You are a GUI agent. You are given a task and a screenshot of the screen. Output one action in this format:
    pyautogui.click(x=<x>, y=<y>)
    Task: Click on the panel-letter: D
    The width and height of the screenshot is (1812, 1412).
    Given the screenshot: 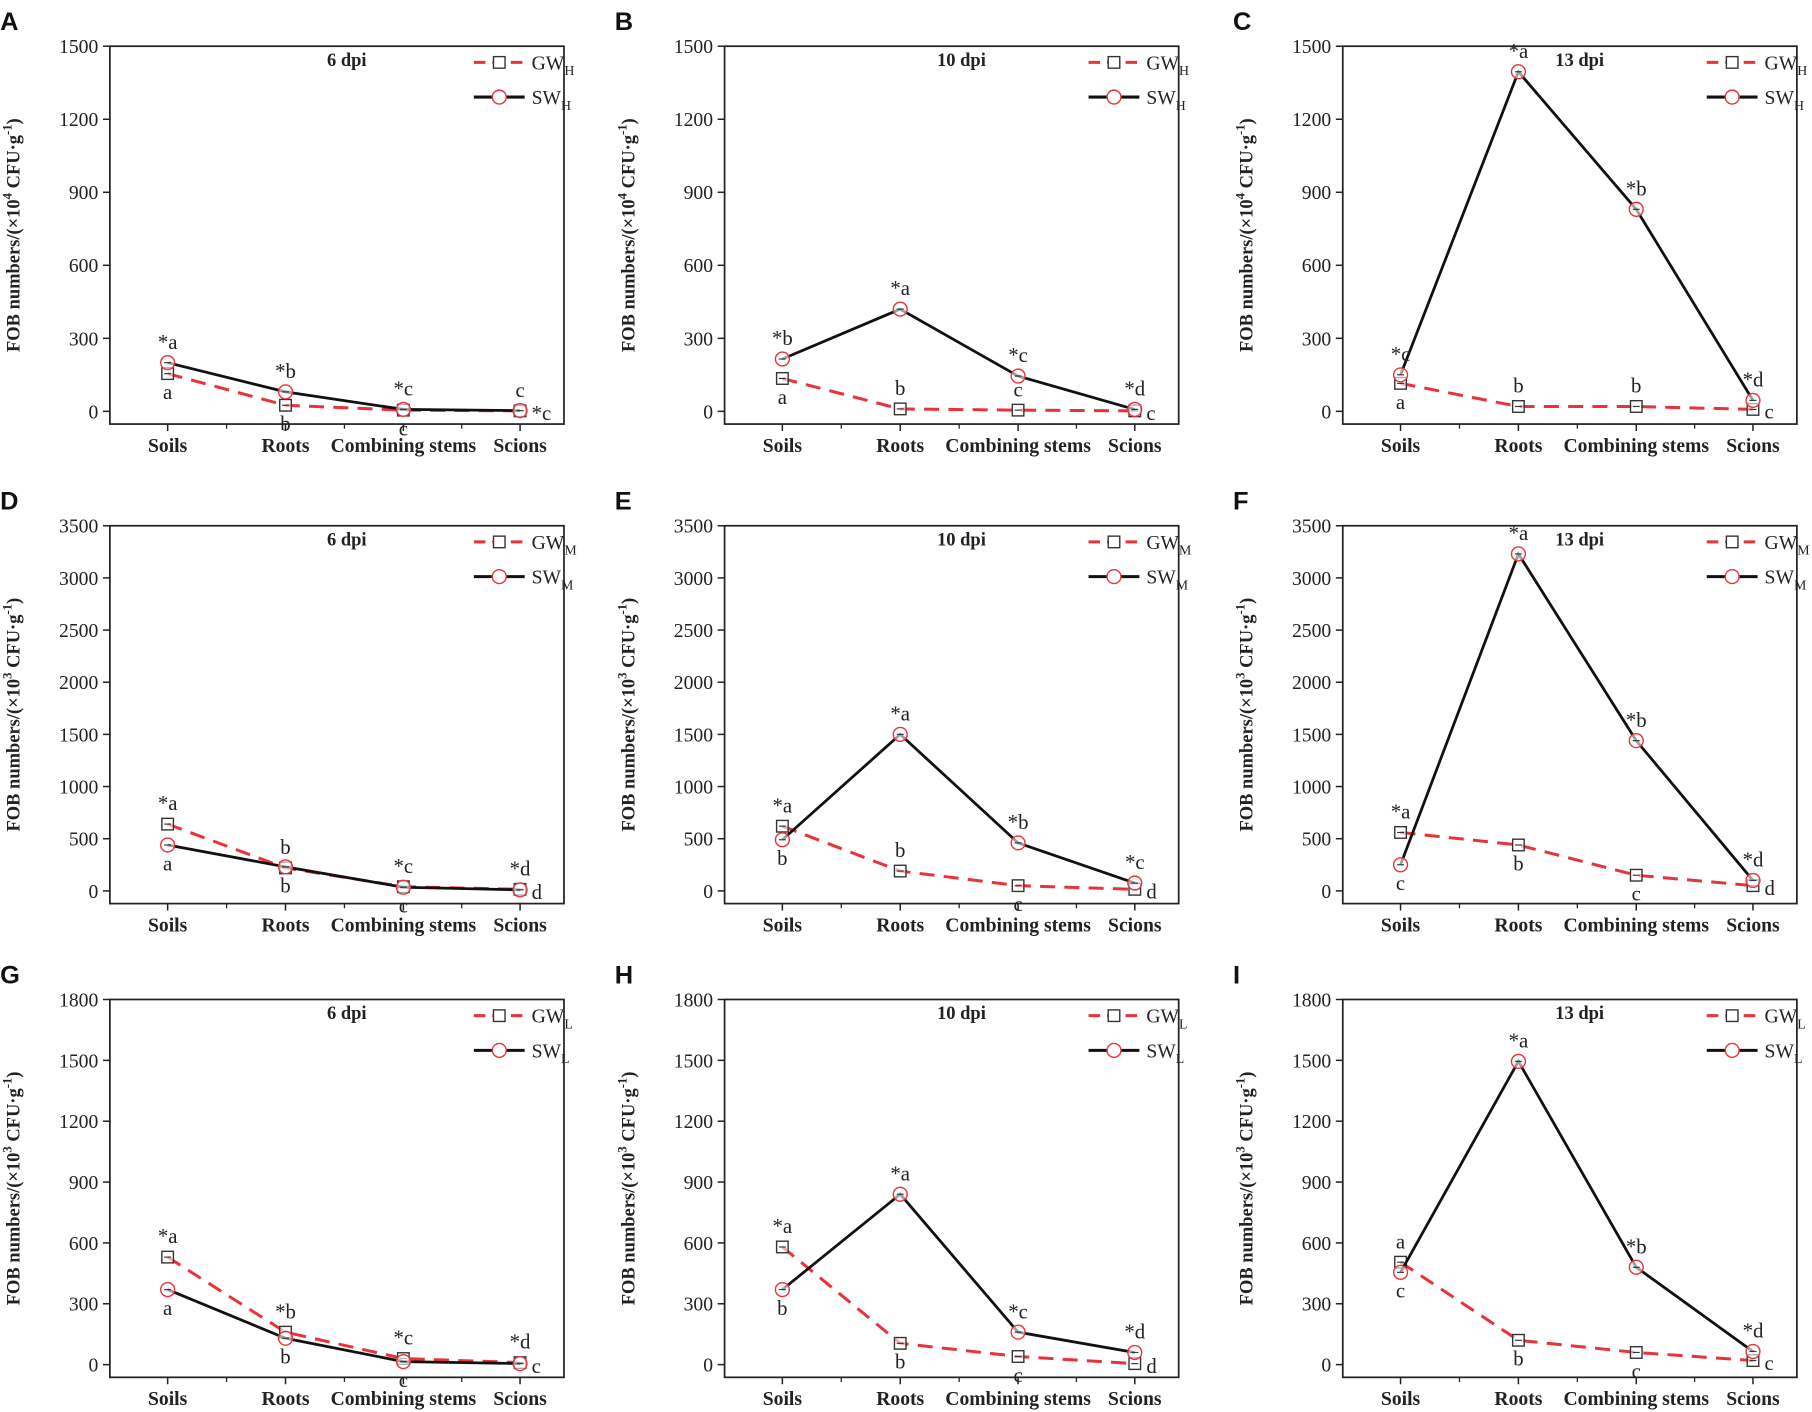 What is the action you would take?
    pyautogui.click(x=9, y=502)
    